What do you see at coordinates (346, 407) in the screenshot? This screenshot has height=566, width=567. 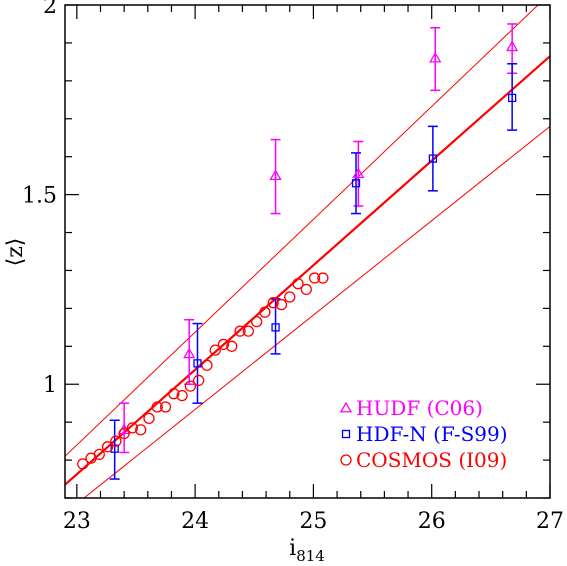 I see `legend-marker-triangle` at bounding box center [346, 407].